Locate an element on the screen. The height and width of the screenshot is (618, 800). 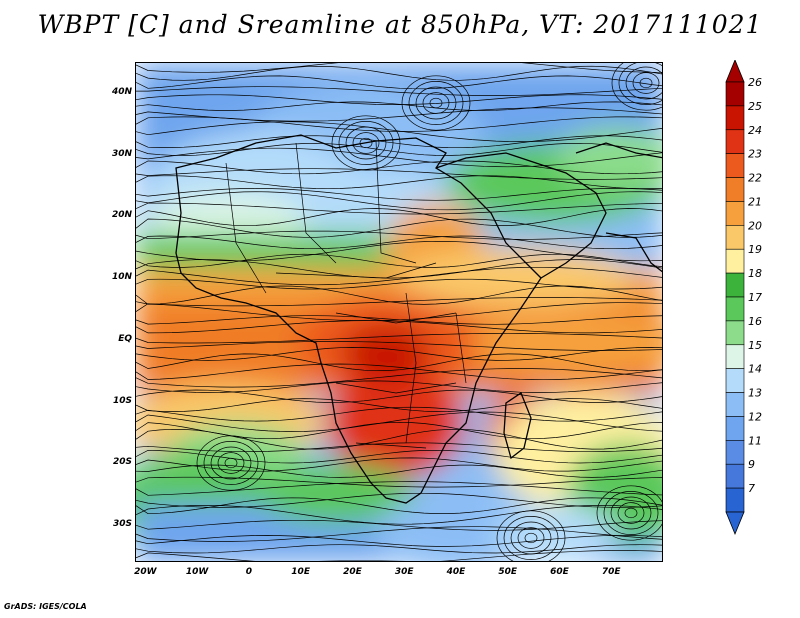
lon-tick-label: 70E is located at coordinates (611, 572).